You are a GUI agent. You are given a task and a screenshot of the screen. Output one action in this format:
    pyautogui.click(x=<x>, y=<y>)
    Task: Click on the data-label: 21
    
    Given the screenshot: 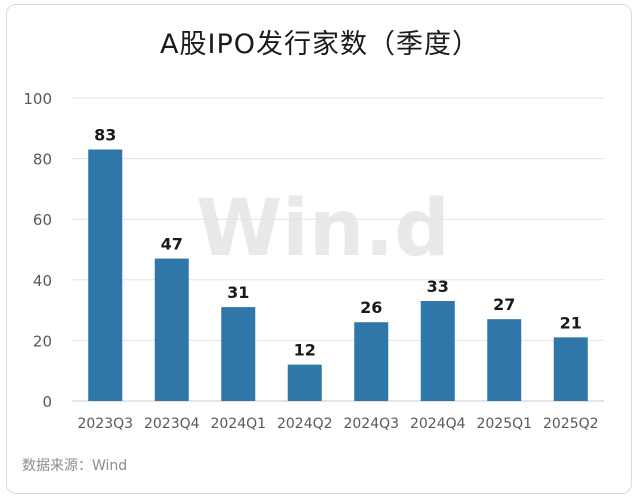 What is the action you would take?
    pyautogui.click(x=571, y=322)
    